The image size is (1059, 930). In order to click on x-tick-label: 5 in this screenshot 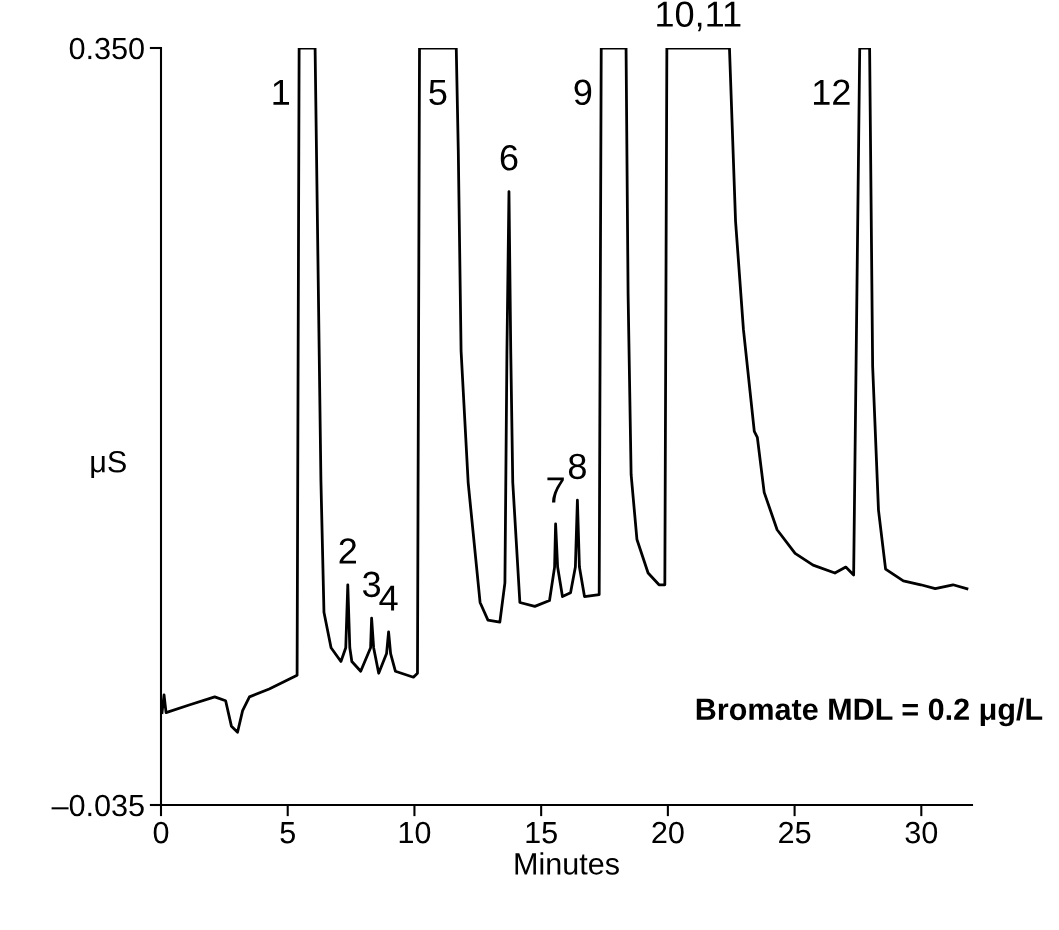, I will do `click(287, 833)`.